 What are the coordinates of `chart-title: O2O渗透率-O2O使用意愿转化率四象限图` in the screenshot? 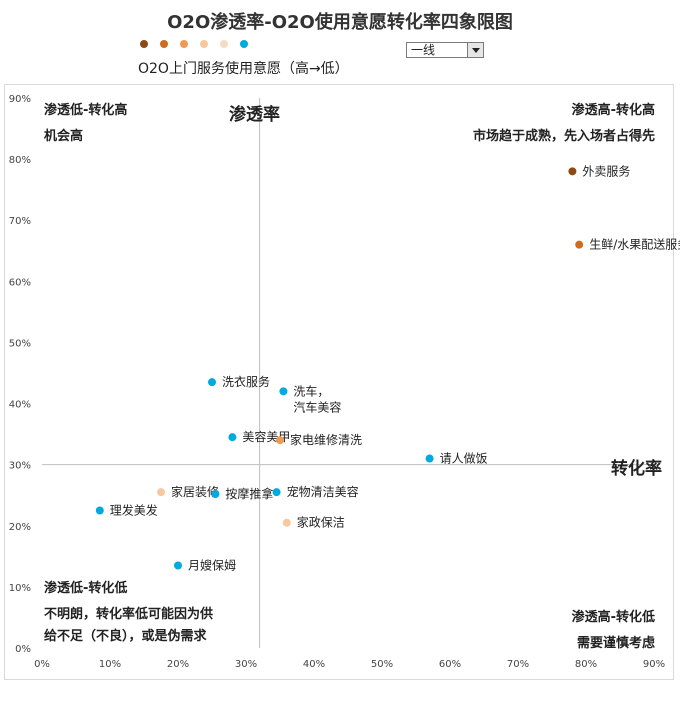 It's located at (340, 22).